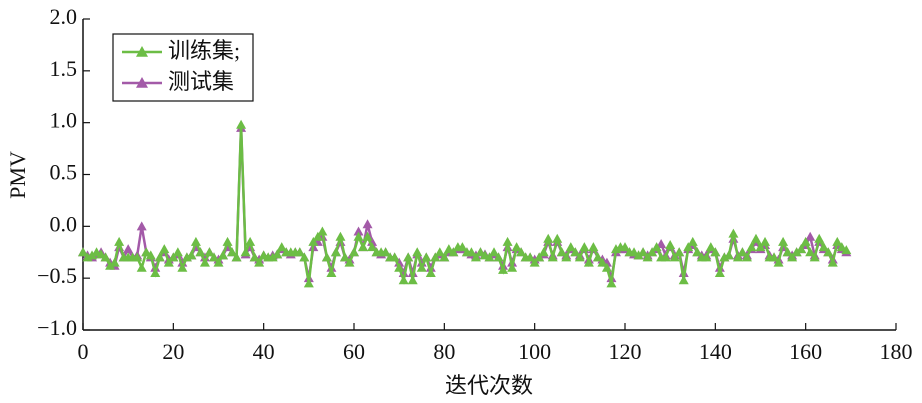 This screenshot has height=403, width=922. Describe the element at coordinates (64, 68) in the screenshot. I see `y-tick-label: 1.5` at that location.